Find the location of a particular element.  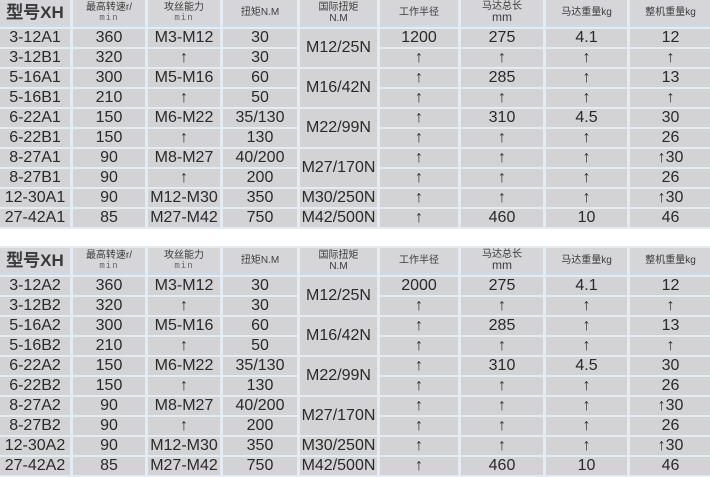

table-row: 6-22B1 150 ↑ 130 ↑ ↑ ↑ 26 is located at coordinates (355, 138).